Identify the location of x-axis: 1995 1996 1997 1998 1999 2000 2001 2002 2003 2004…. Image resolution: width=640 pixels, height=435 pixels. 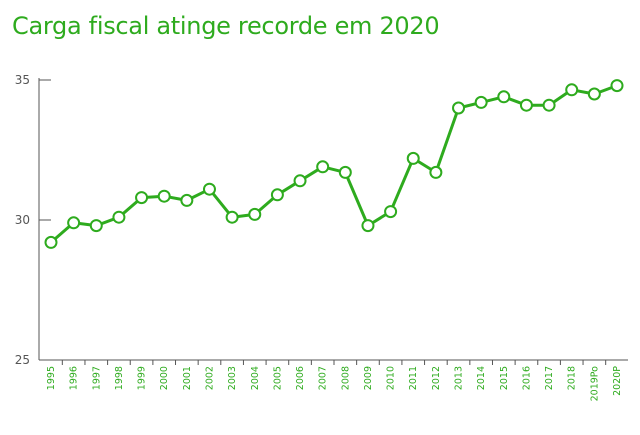
(333, 380).